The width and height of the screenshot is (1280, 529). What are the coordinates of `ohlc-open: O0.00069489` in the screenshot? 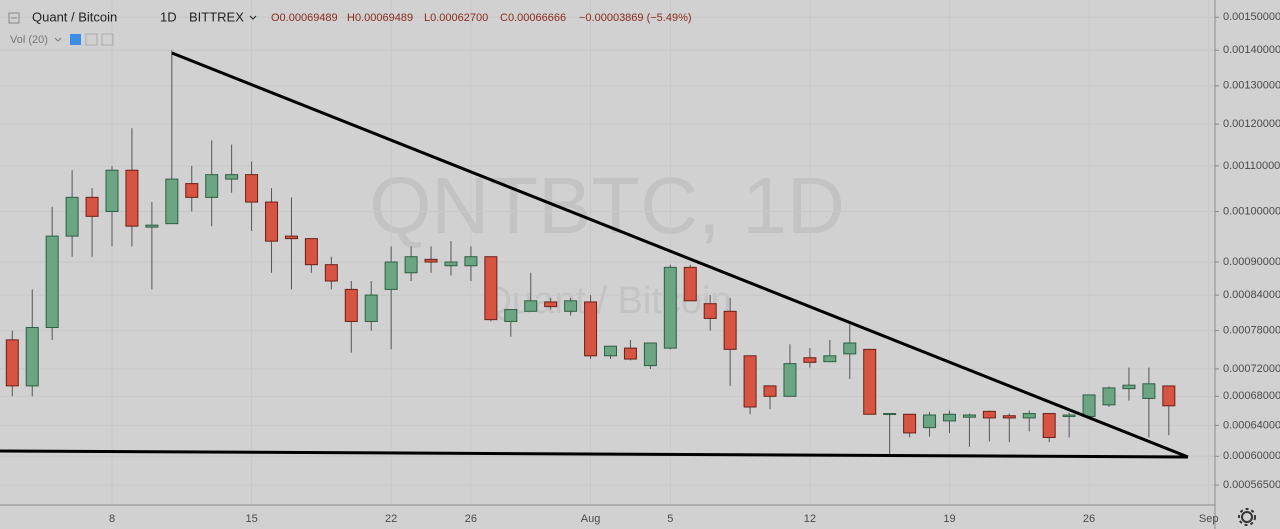 It's located at (304, 18).